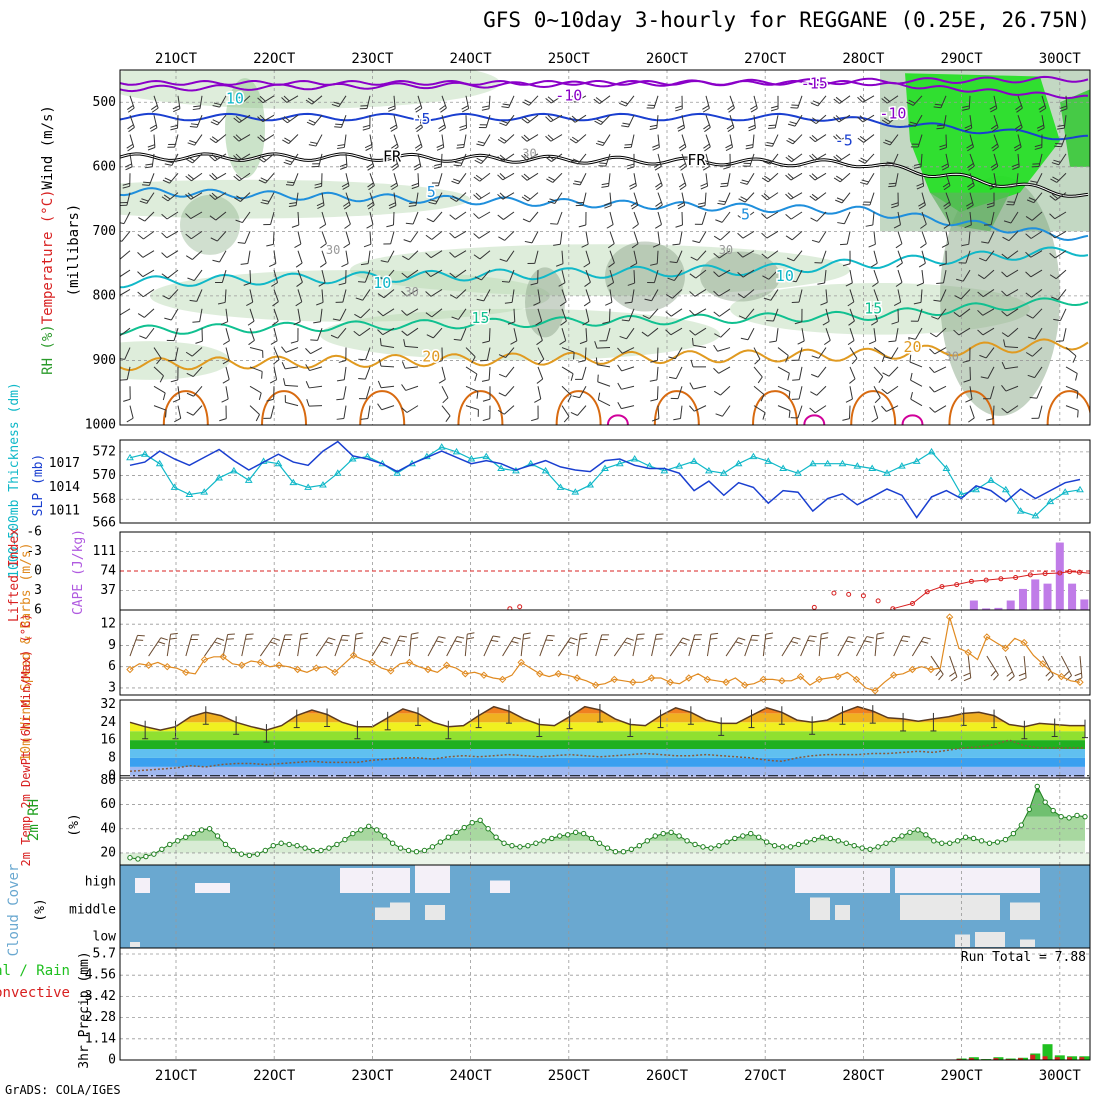 The width and height of the screenshot is (1100, 1100). What do you see at coordinates (108, 852) in the screenshot?
I see `y-tick-label: 20` at bounding box center [108, 852].